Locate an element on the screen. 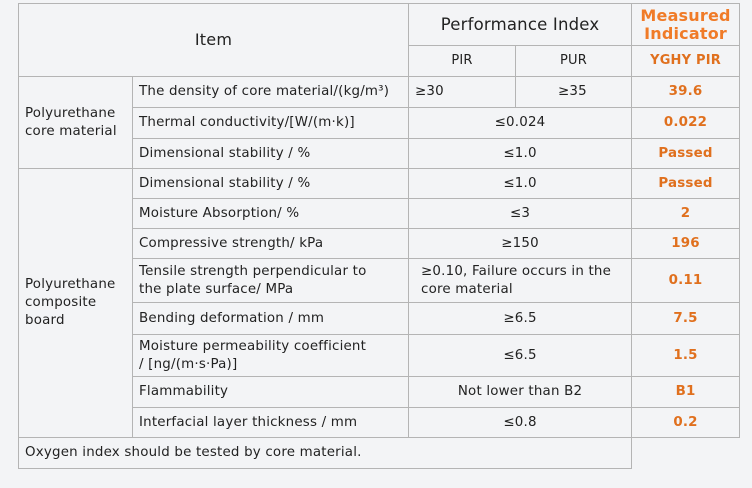  pir-header: PIR is located at coordinates (462, 61).